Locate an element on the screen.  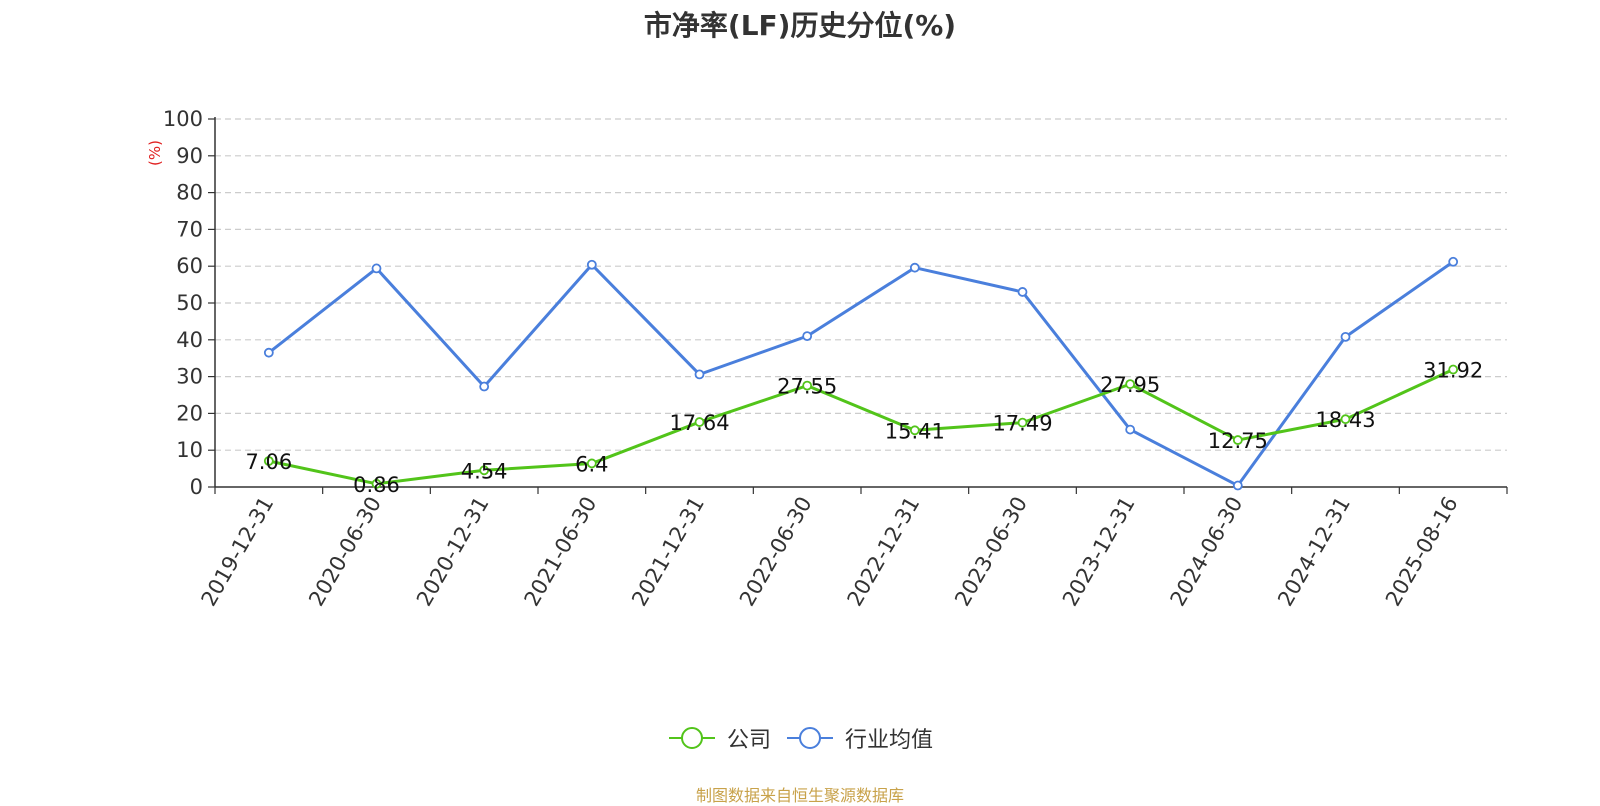
data-label: 27.95 is located at coordinates (1130, 385).